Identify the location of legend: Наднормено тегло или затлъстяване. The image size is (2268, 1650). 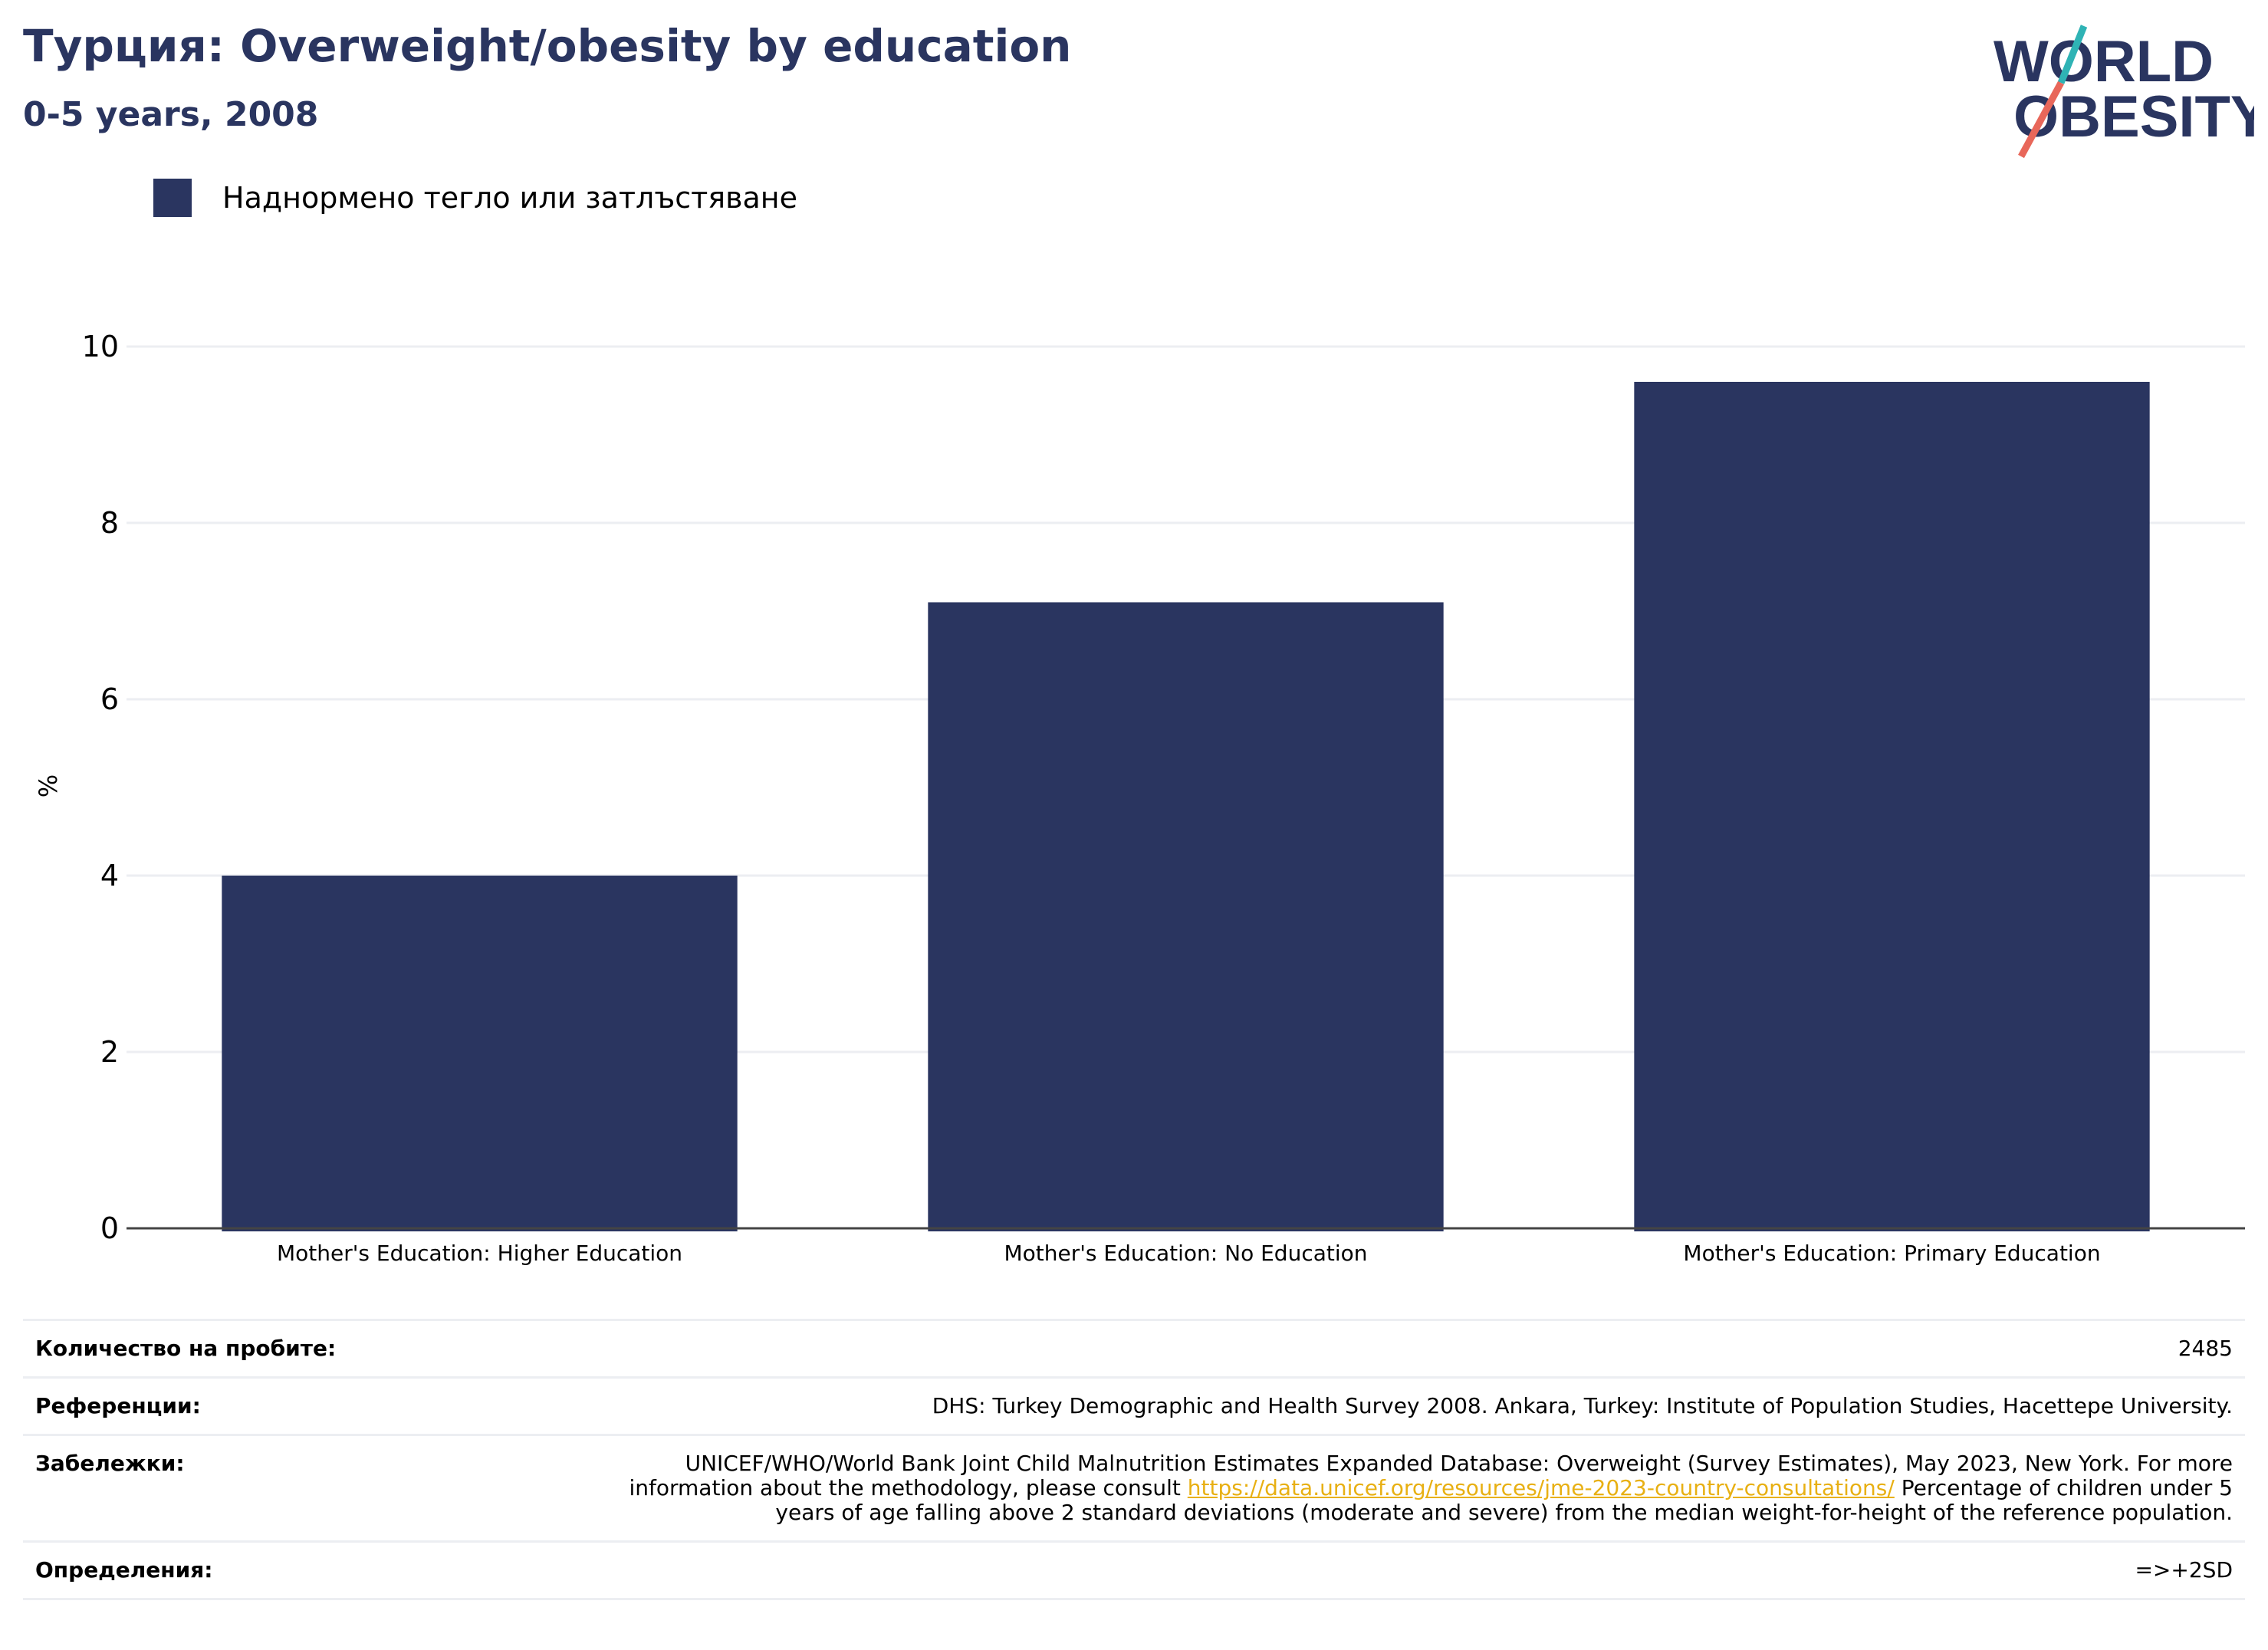
(475, 198).